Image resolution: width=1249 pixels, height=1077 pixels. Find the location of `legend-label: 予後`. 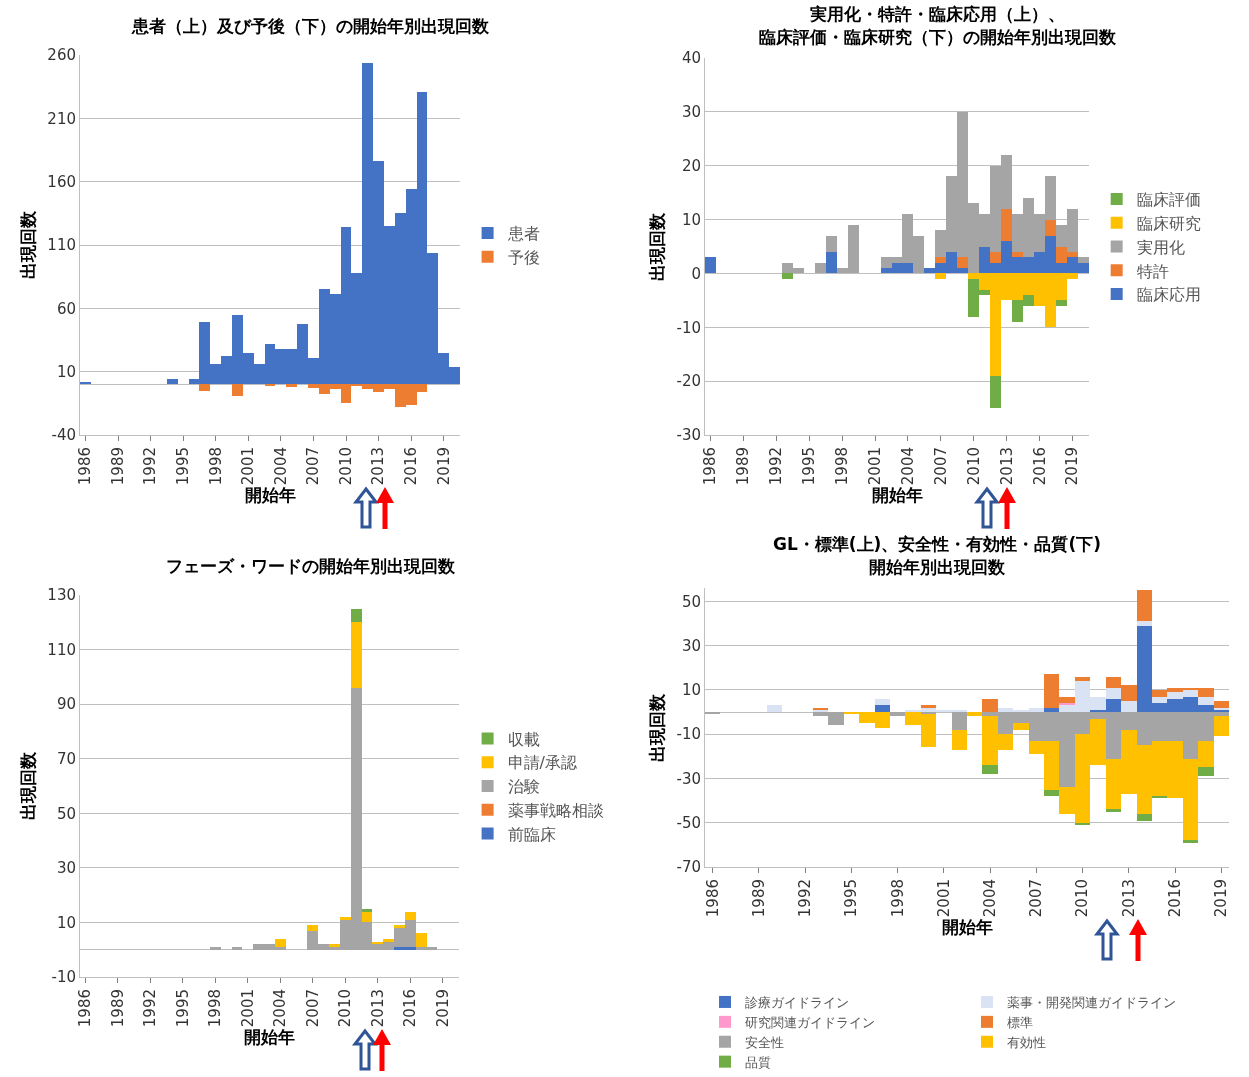

legend-label: 予後 is located at coordinates (523, 257).